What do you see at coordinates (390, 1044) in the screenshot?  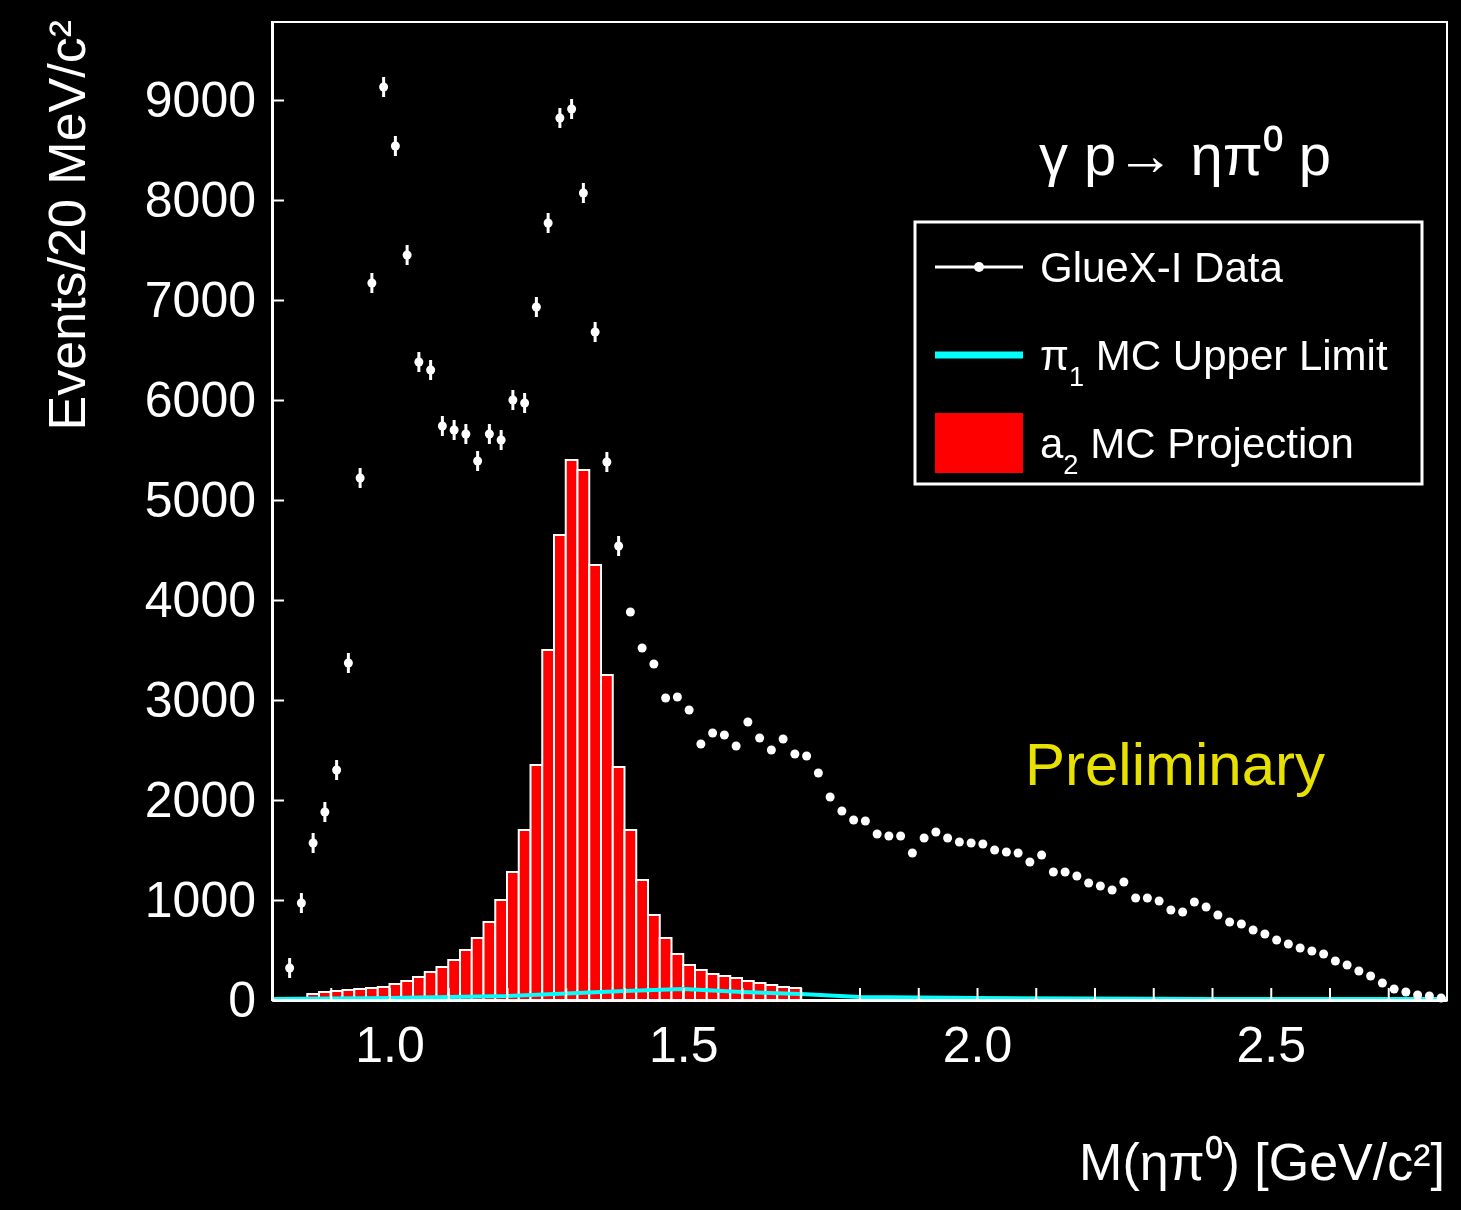 I see `x-tick-label: 1.0` at bounding box center [390, 1044].